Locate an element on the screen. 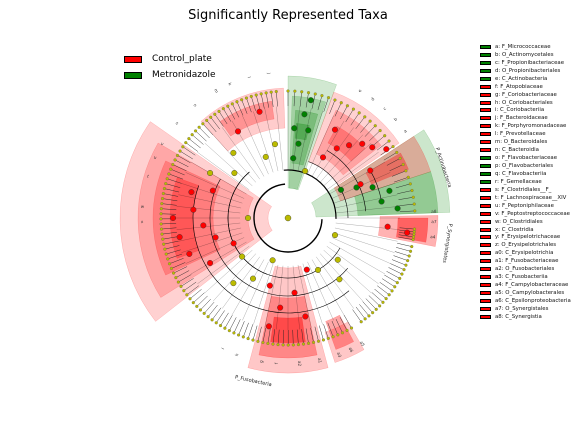 The width and height of the screenshot is (576, 432). clade-letter: a2 is located at coordinates (299, 364).